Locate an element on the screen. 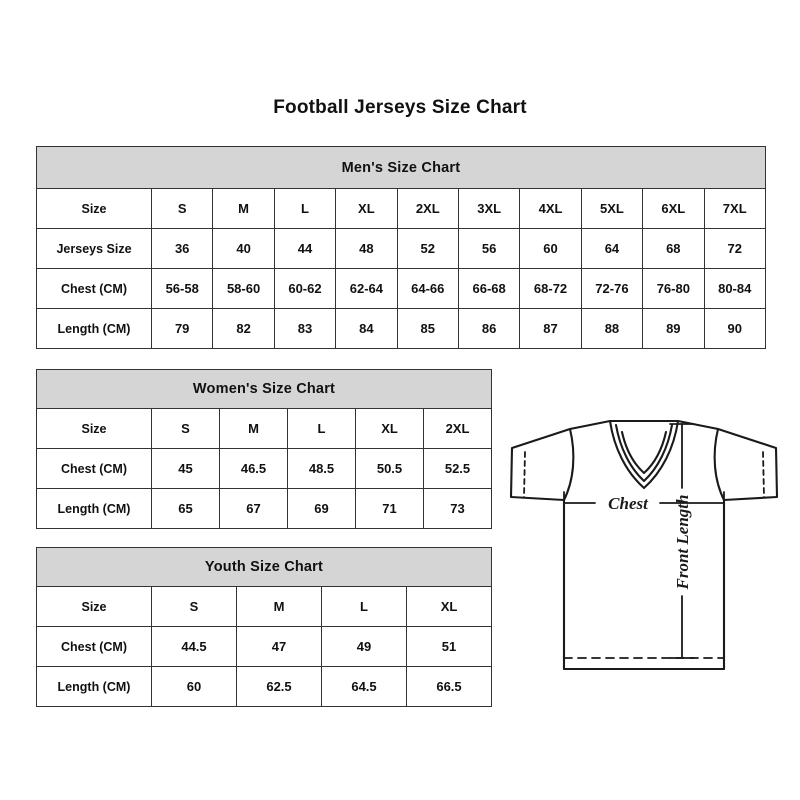 This screenshot has height=800, width=800. mens-size-m: M is located at coordinates (243, 208).